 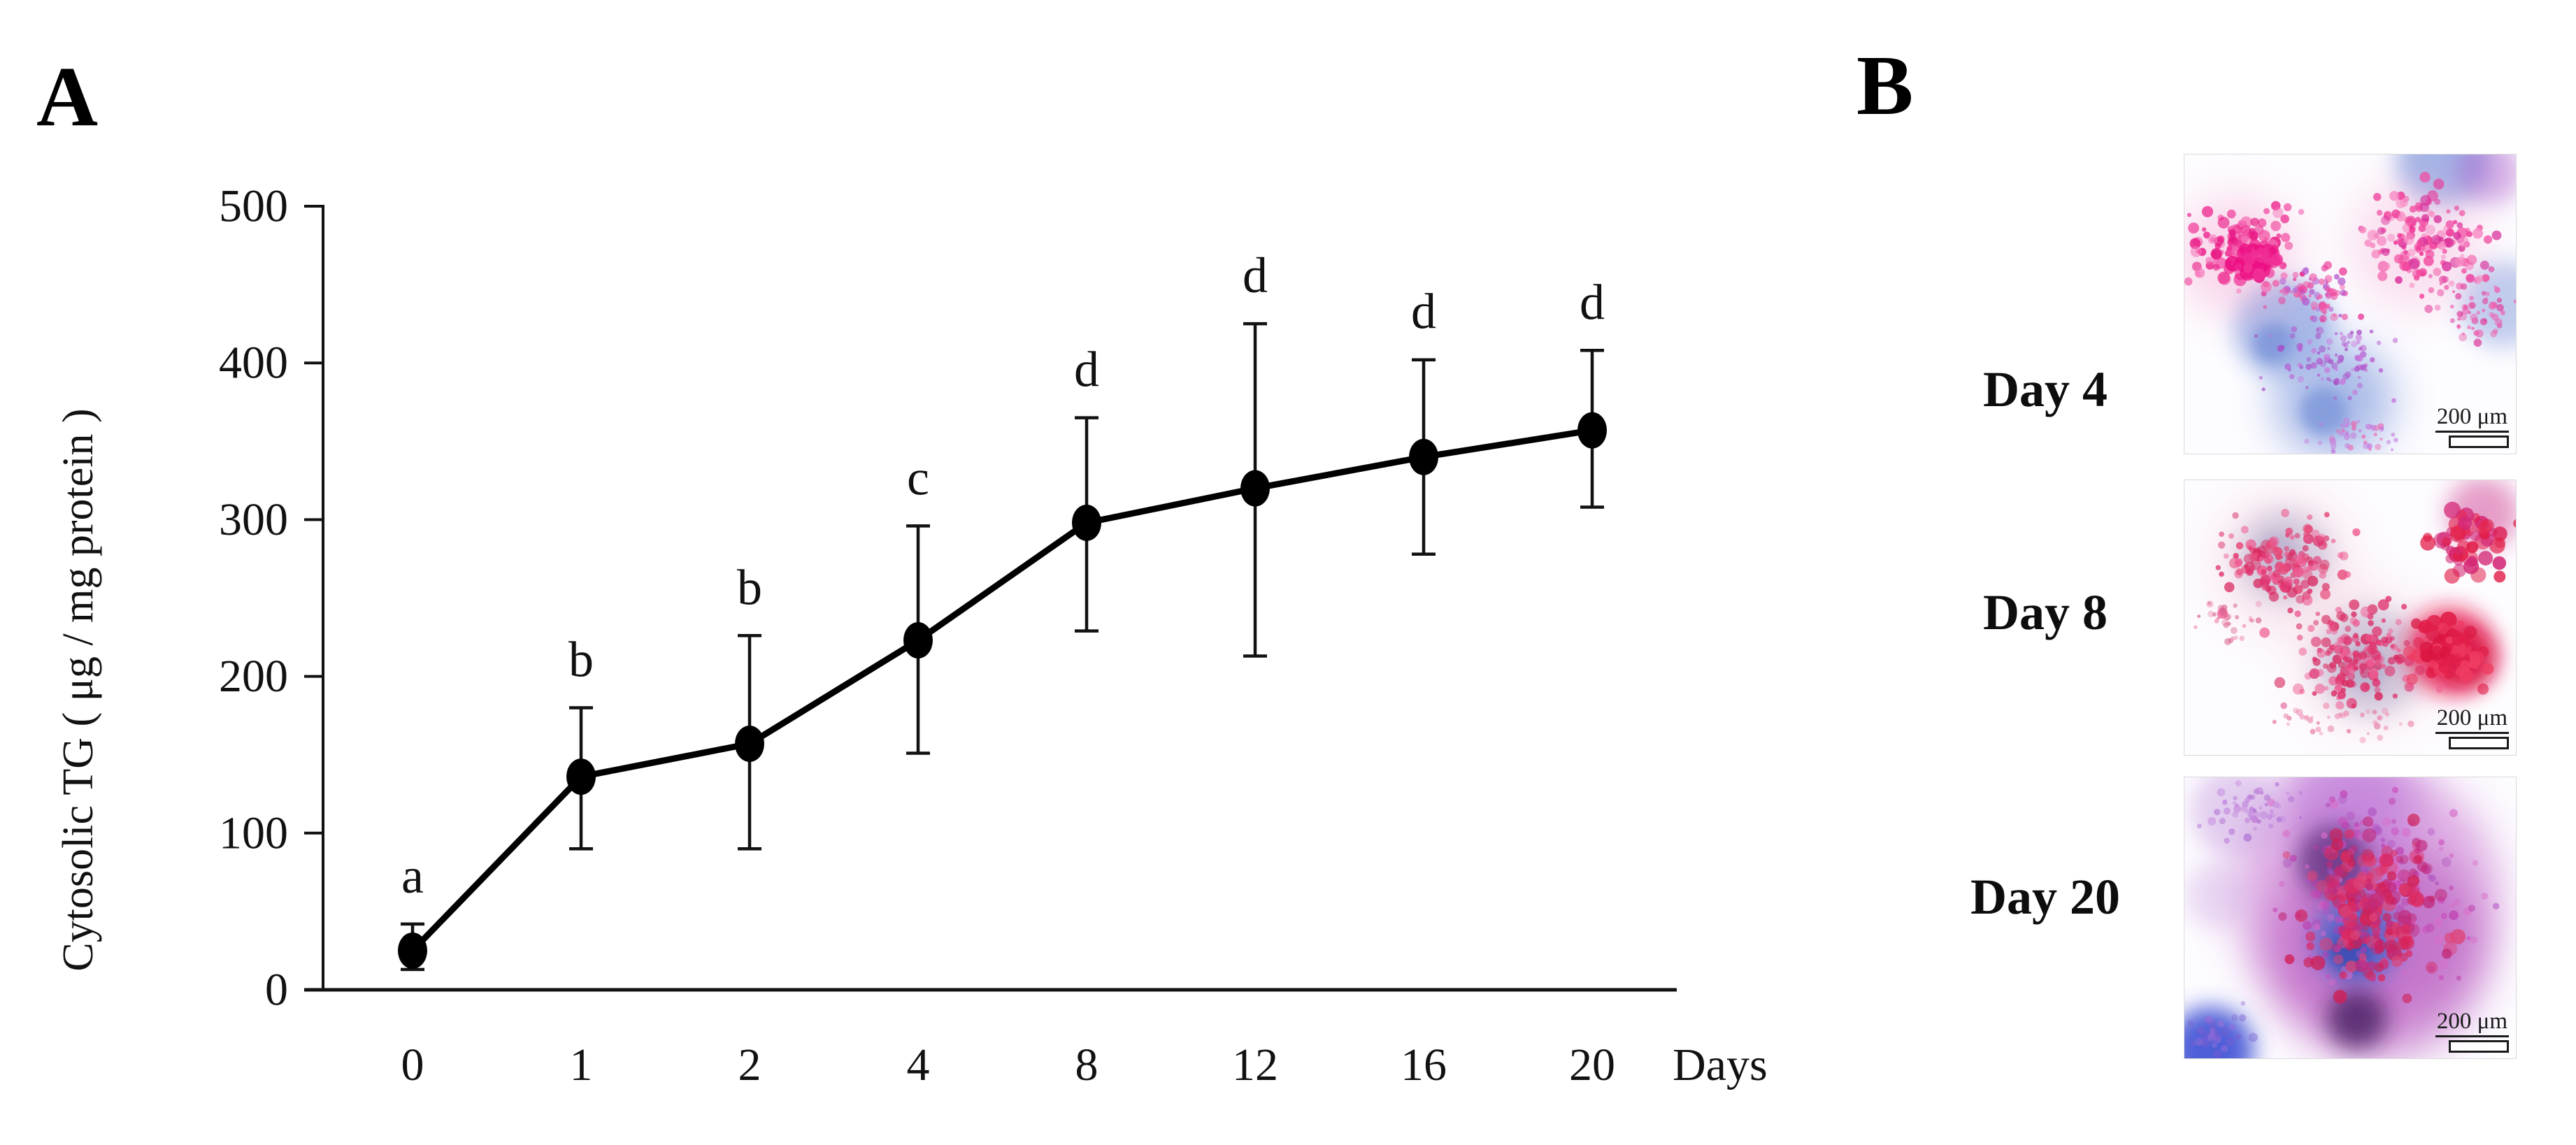 What do you see at coordinates (1592, 1064) in the screenshot?
I see `x-tick-label: 20` at bounding box center [1592, 1064].